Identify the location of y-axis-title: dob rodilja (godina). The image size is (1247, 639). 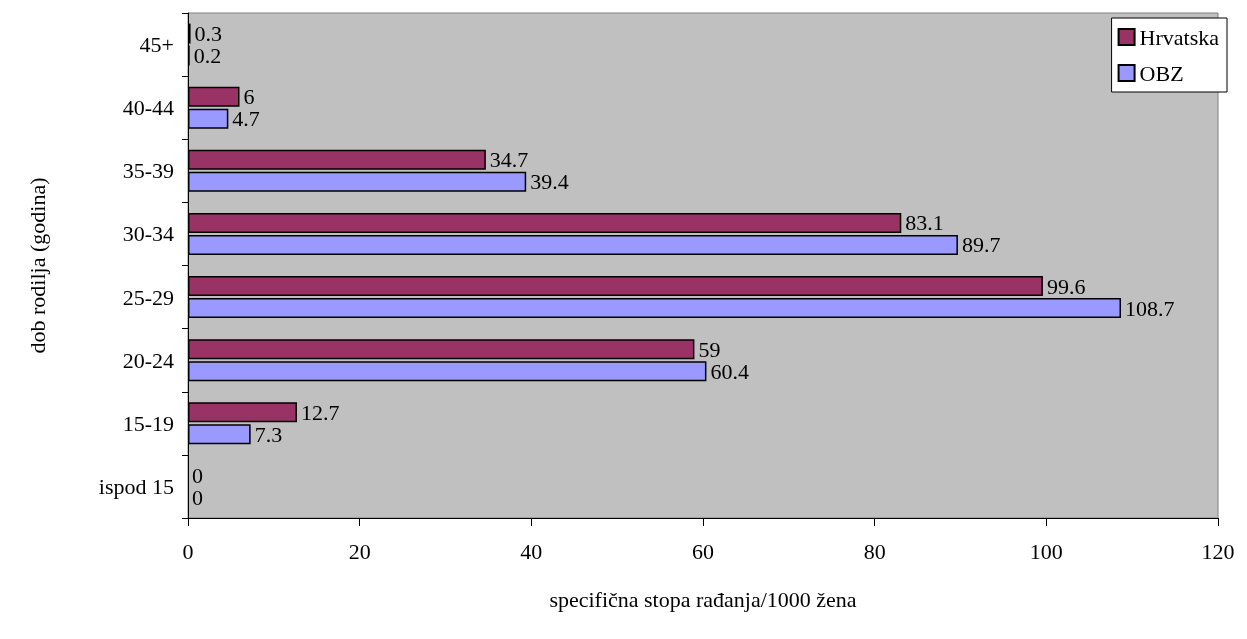
(37, 265).